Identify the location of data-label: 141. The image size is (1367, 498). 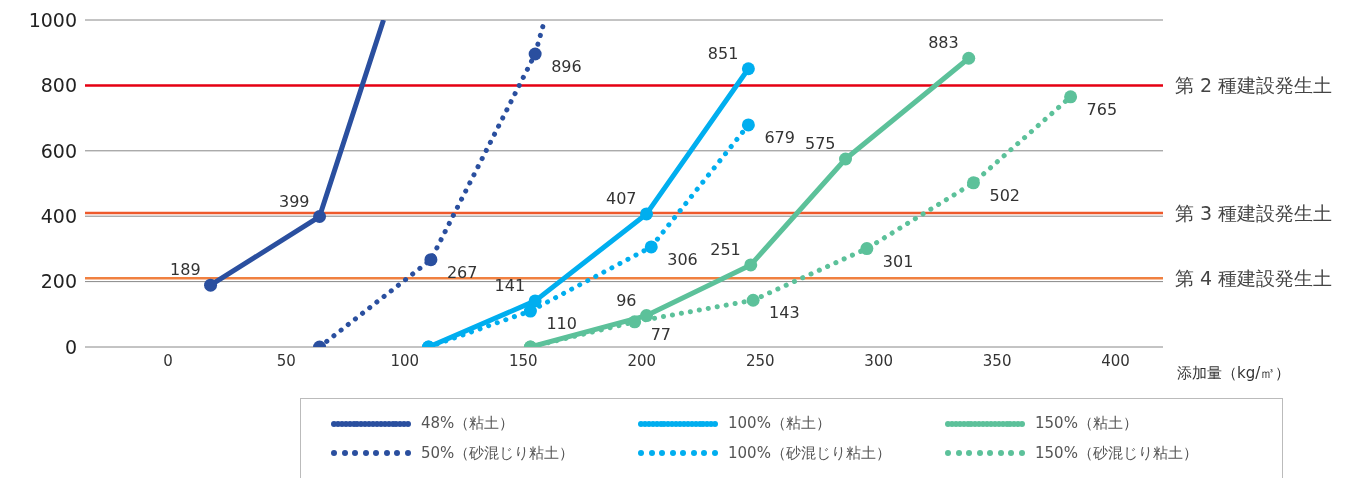
(510, 285).